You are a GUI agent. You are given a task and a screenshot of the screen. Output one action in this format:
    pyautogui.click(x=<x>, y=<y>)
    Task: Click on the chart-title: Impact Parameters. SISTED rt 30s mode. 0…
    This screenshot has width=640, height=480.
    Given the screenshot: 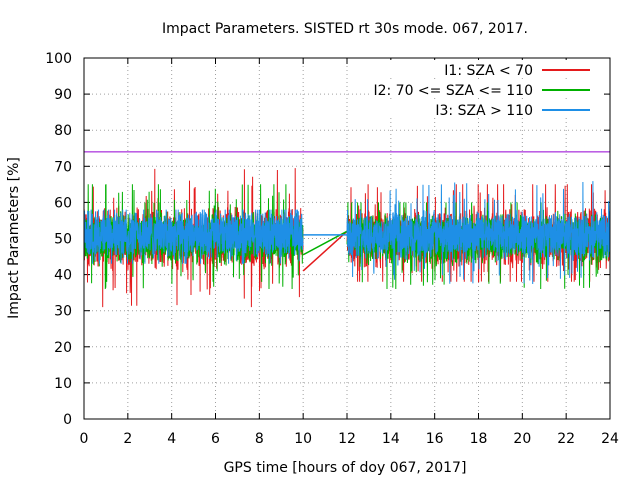 What is the action you would take?
    pyautogui.click(x=345, y=29)
    